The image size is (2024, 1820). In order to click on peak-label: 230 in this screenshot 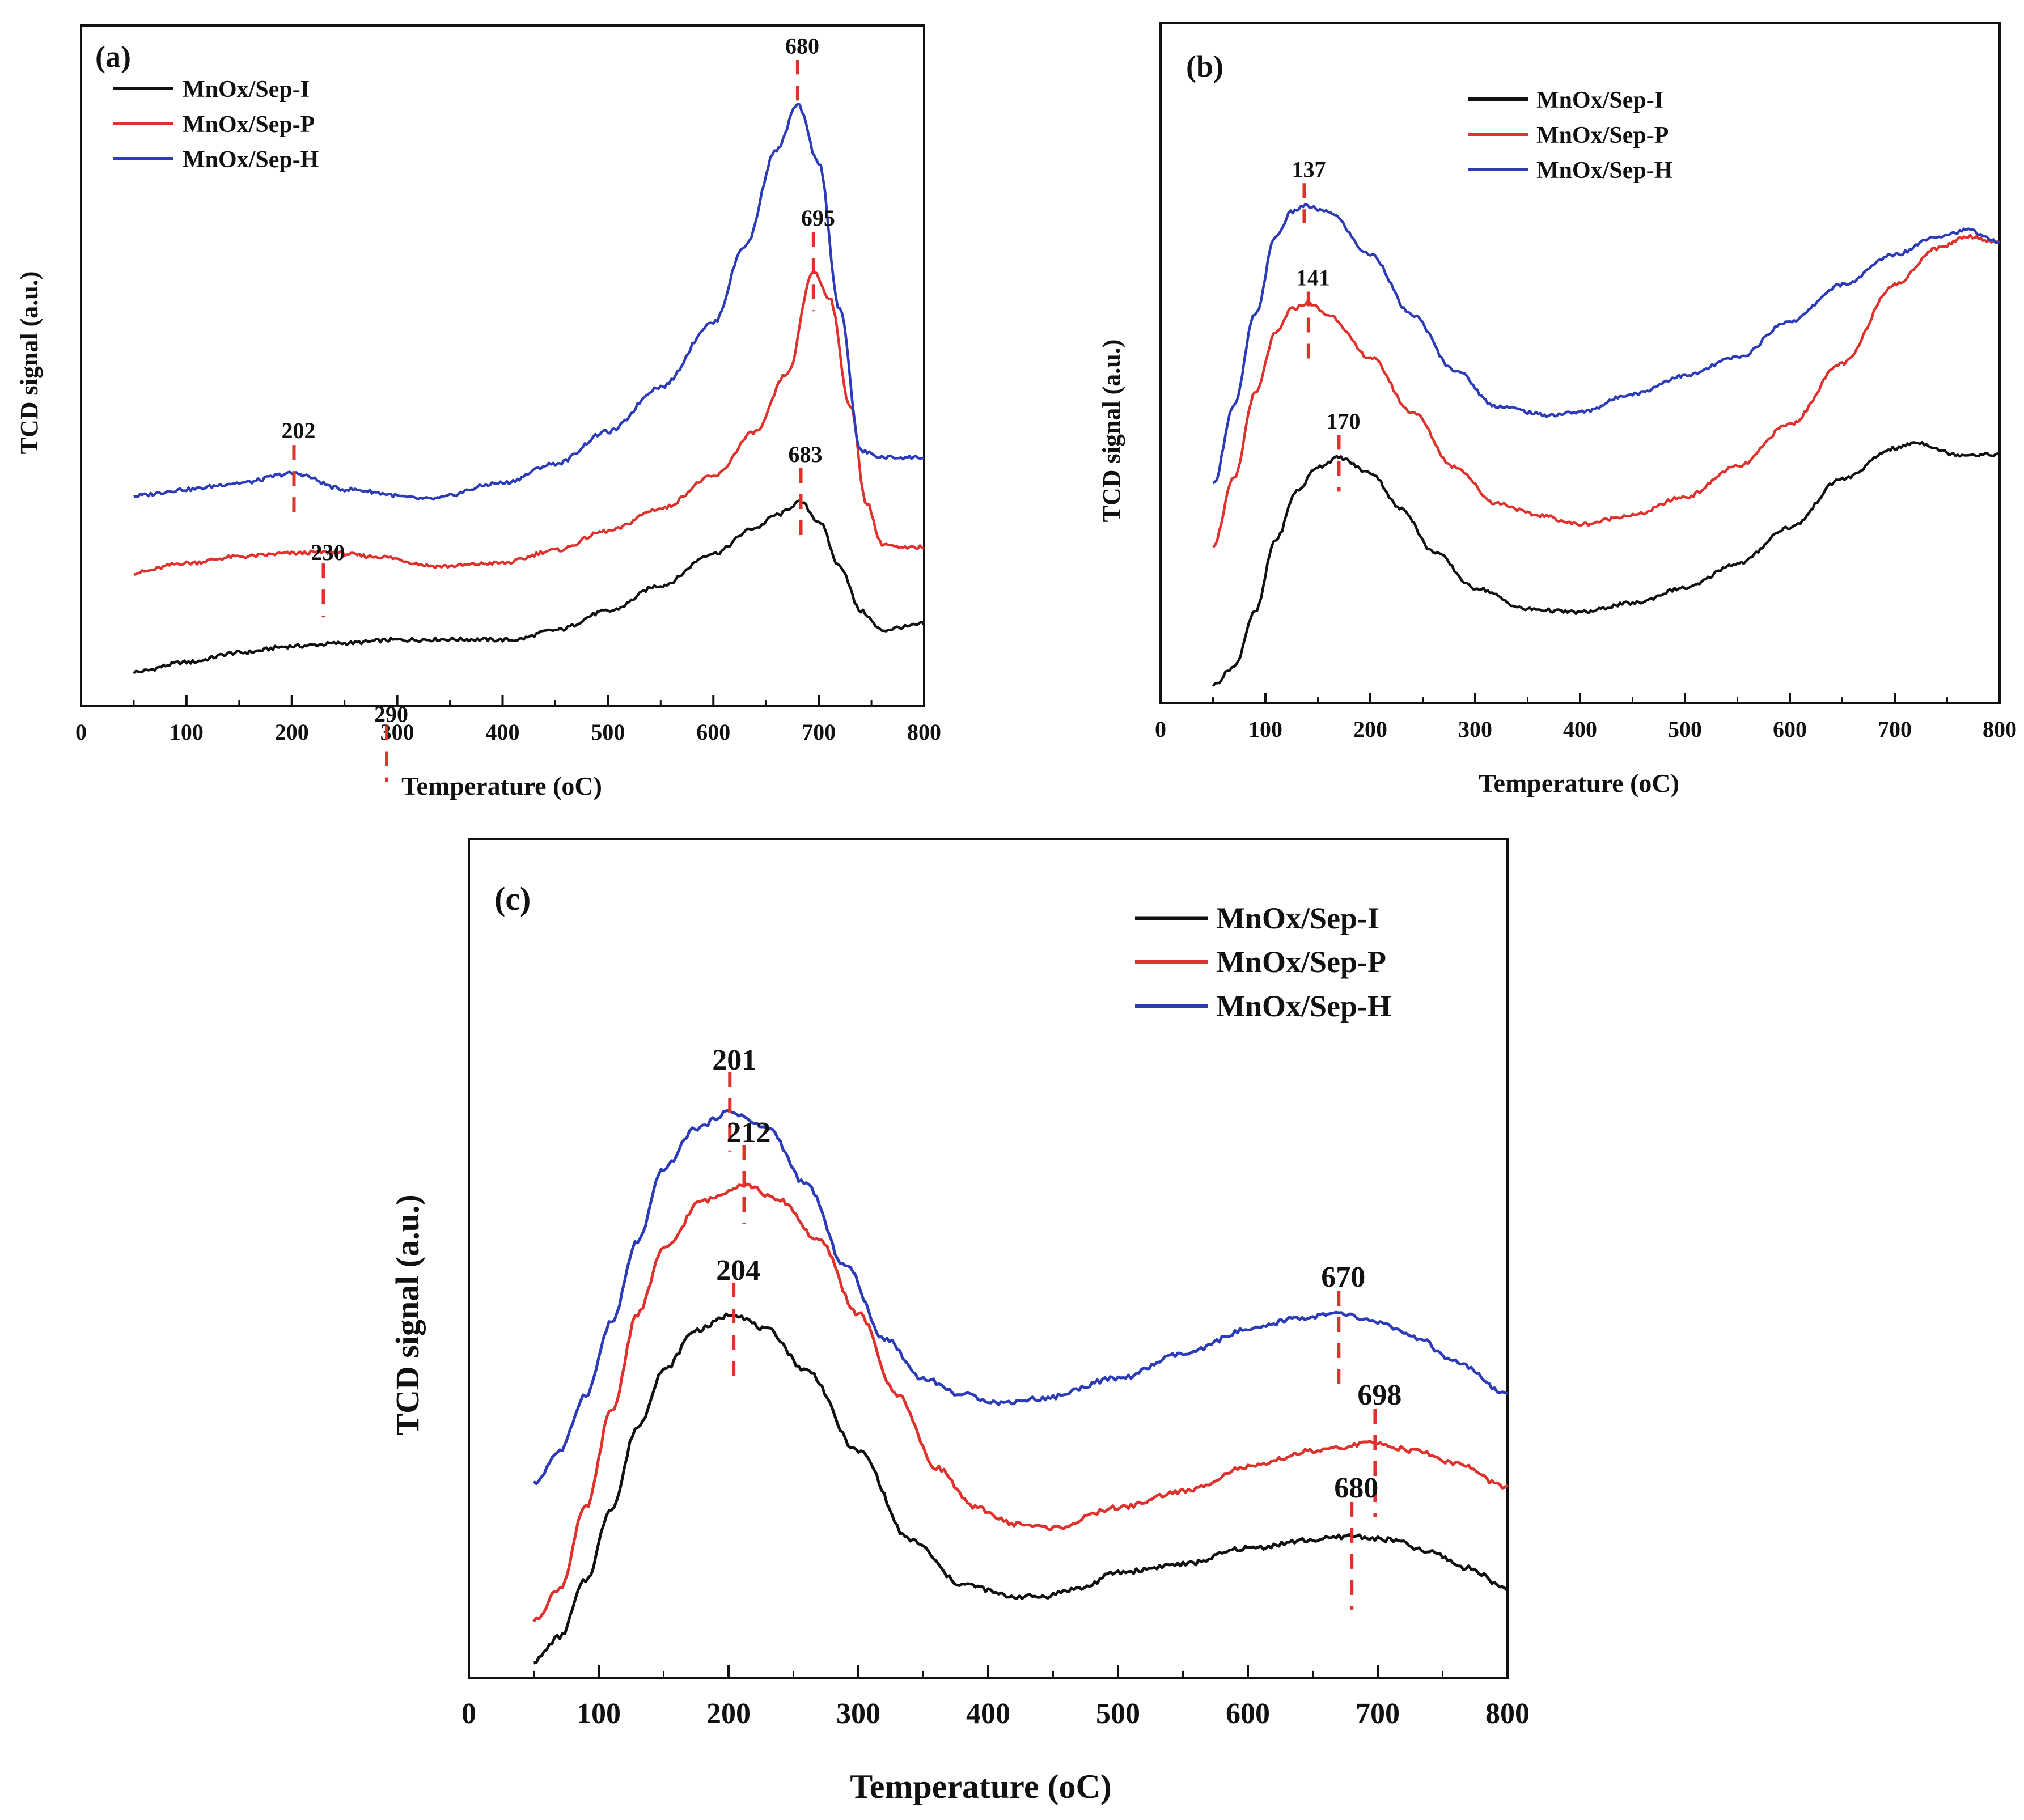, I will do `click(328, 552)`.